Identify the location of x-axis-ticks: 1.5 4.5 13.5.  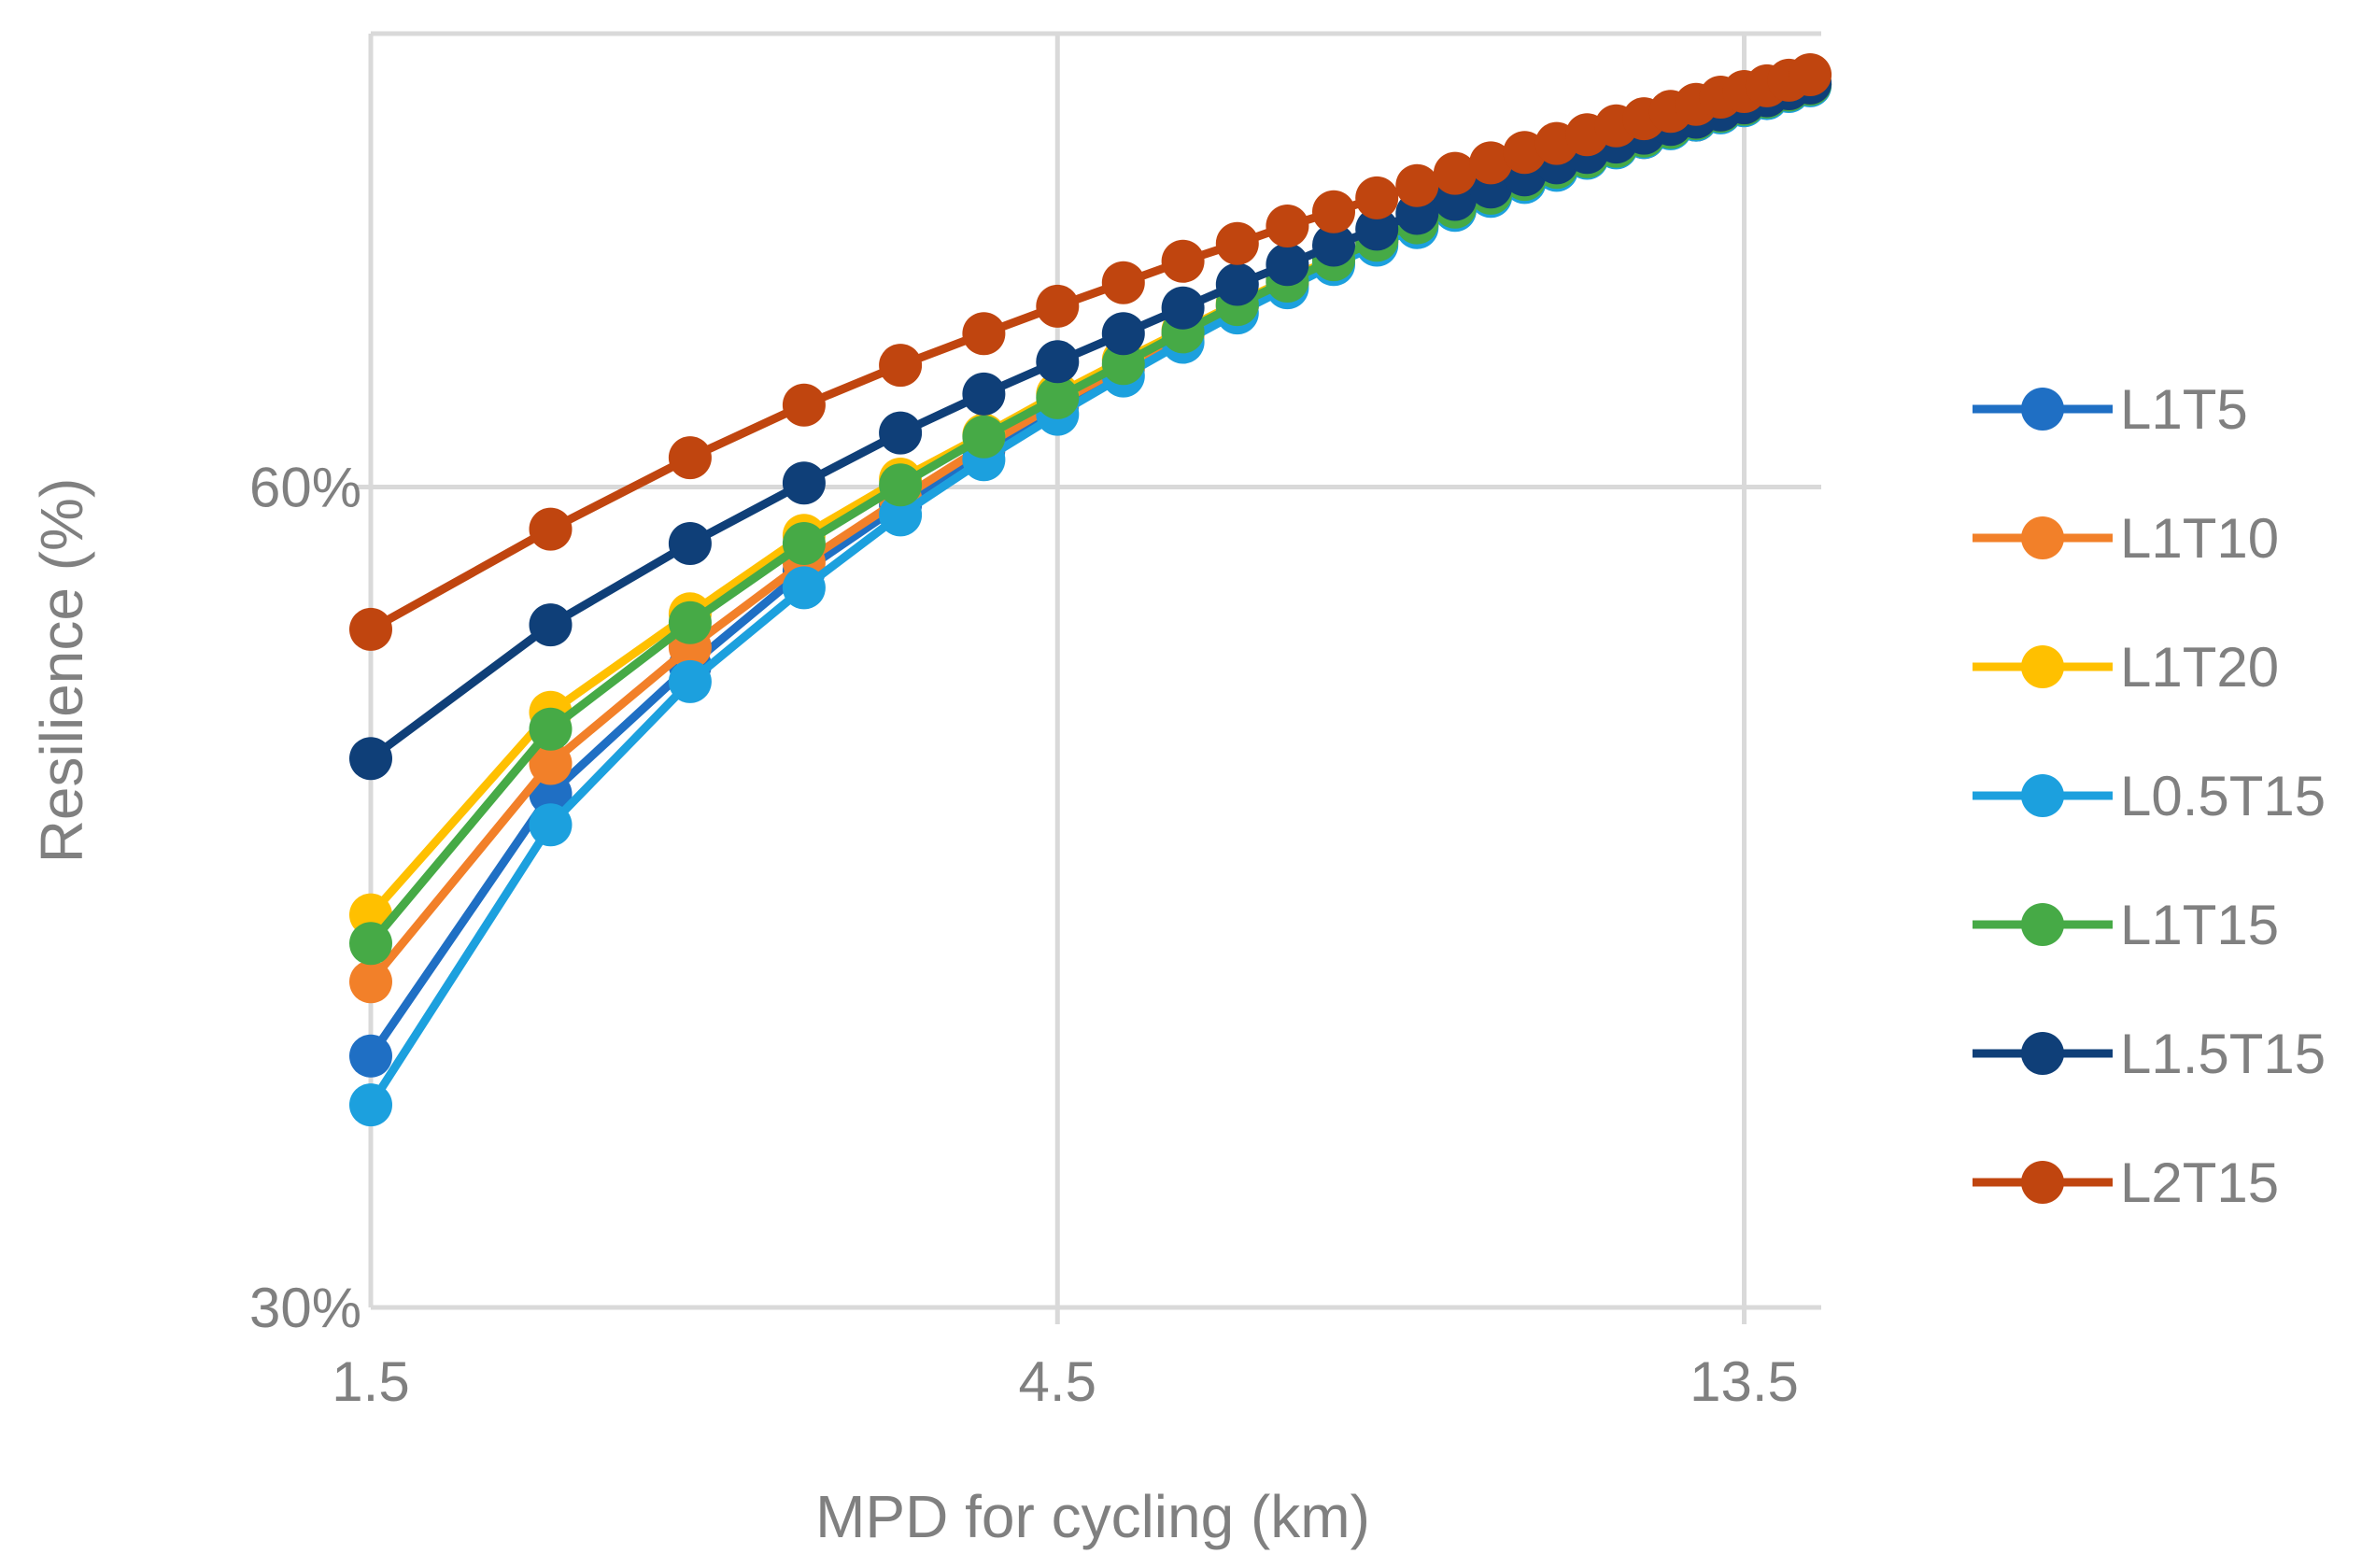
(1065, 1381).